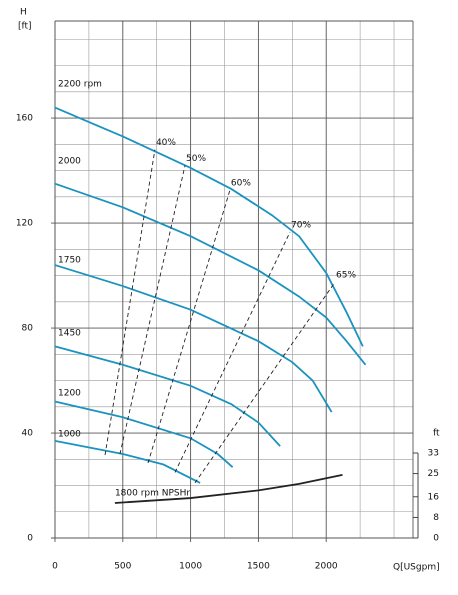 The image size is (458, 595). I want to click on curve-label: 2200 rpm, so click(80, 85).